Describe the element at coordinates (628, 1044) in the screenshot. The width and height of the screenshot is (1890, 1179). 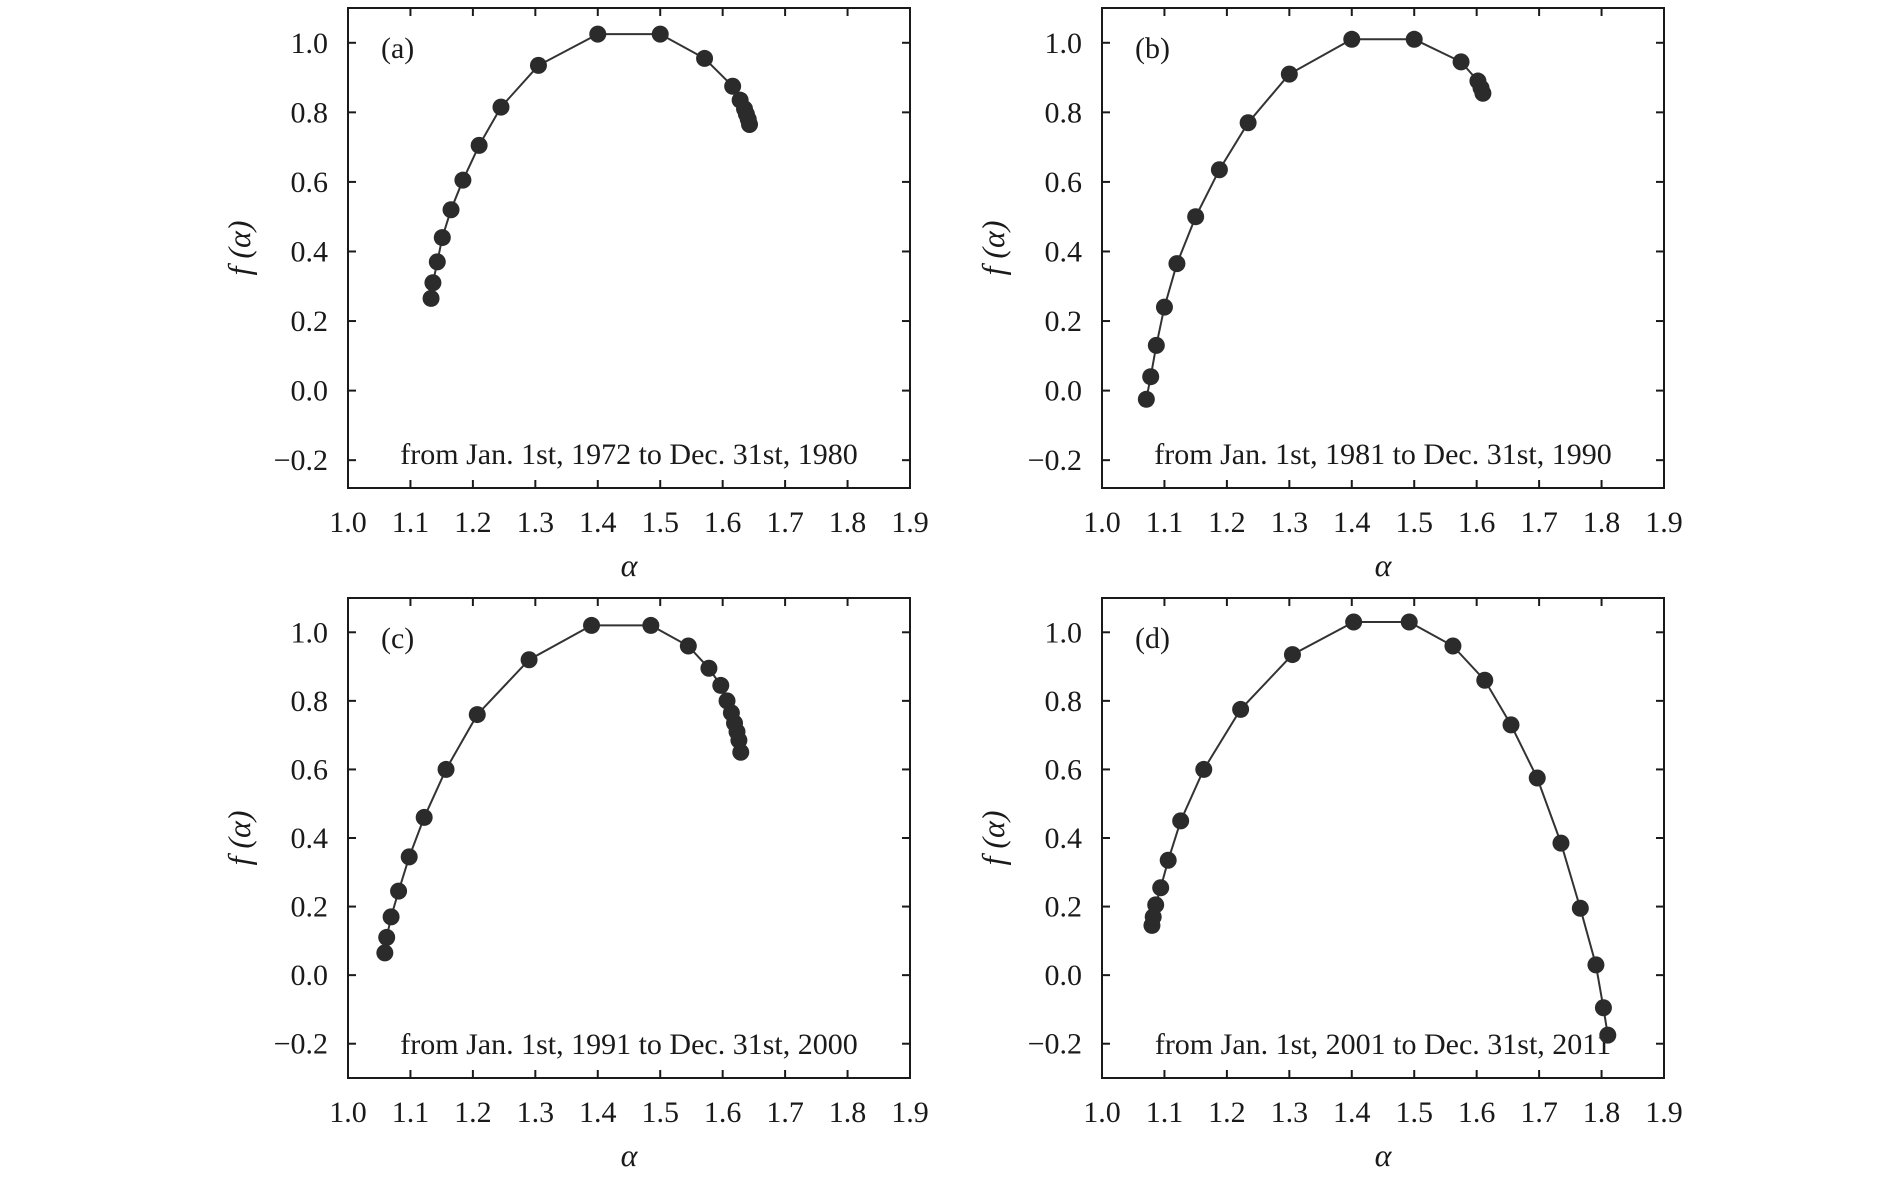
I see `date-range-annotation: from Jan. 1st, 1991 to Dec. 31st, 2000` at that location.